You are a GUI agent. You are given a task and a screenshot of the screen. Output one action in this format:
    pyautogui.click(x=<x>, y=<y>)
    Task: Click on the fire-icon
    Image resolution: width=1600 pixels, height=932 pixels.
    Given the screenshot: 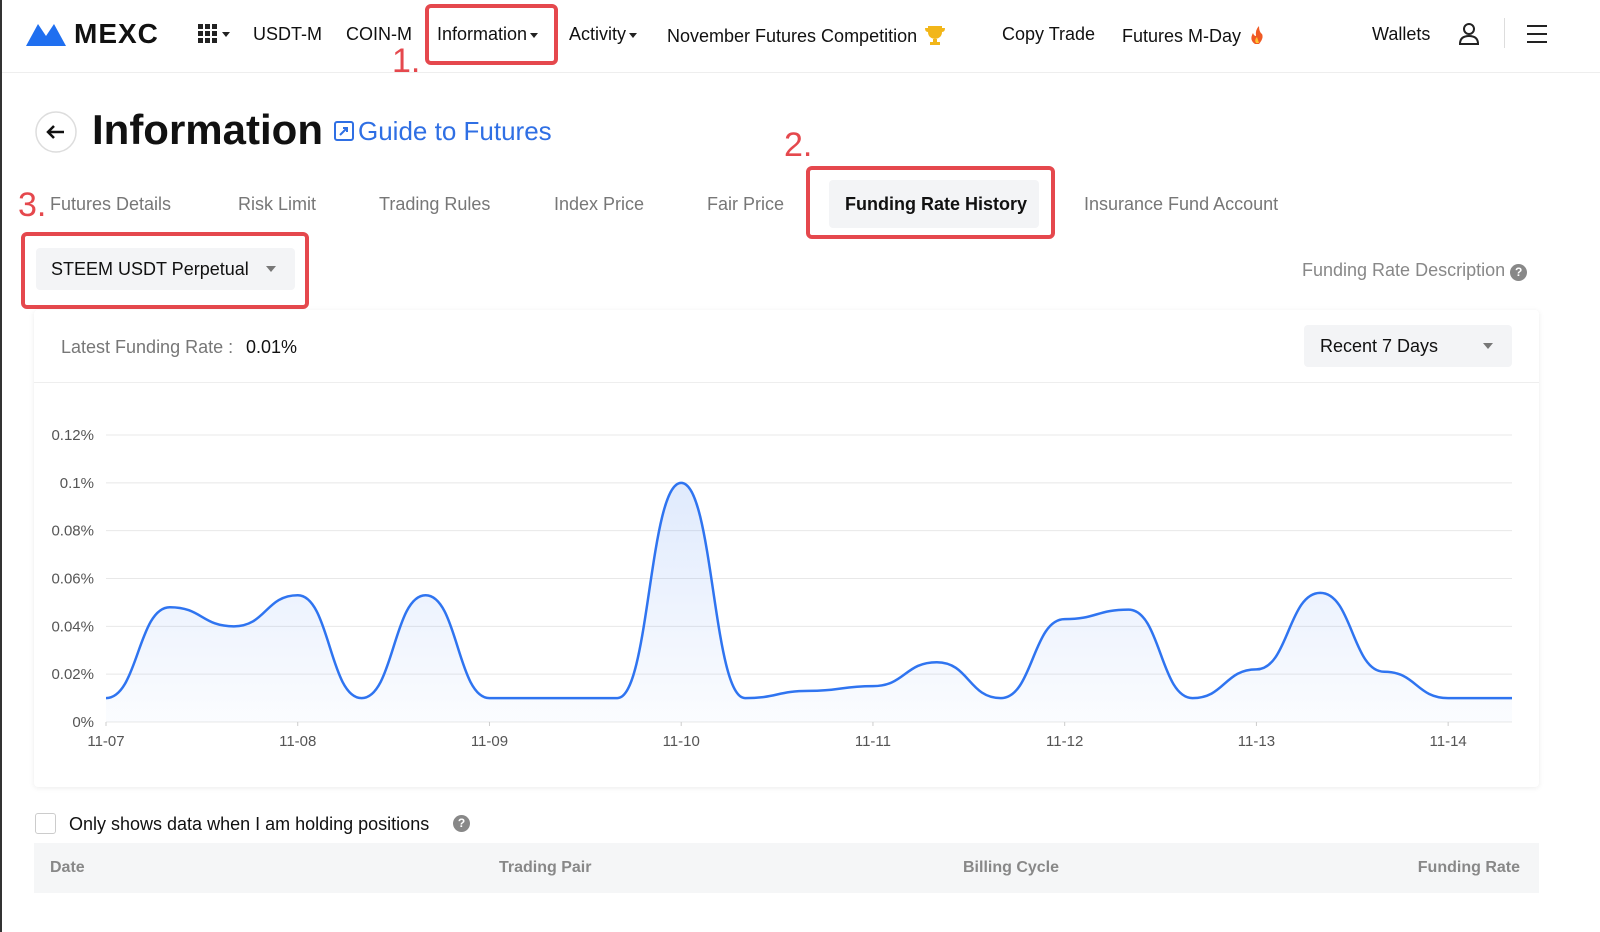 What is the action you would take?
    pyautogui.click(x=1257, y=35)
    